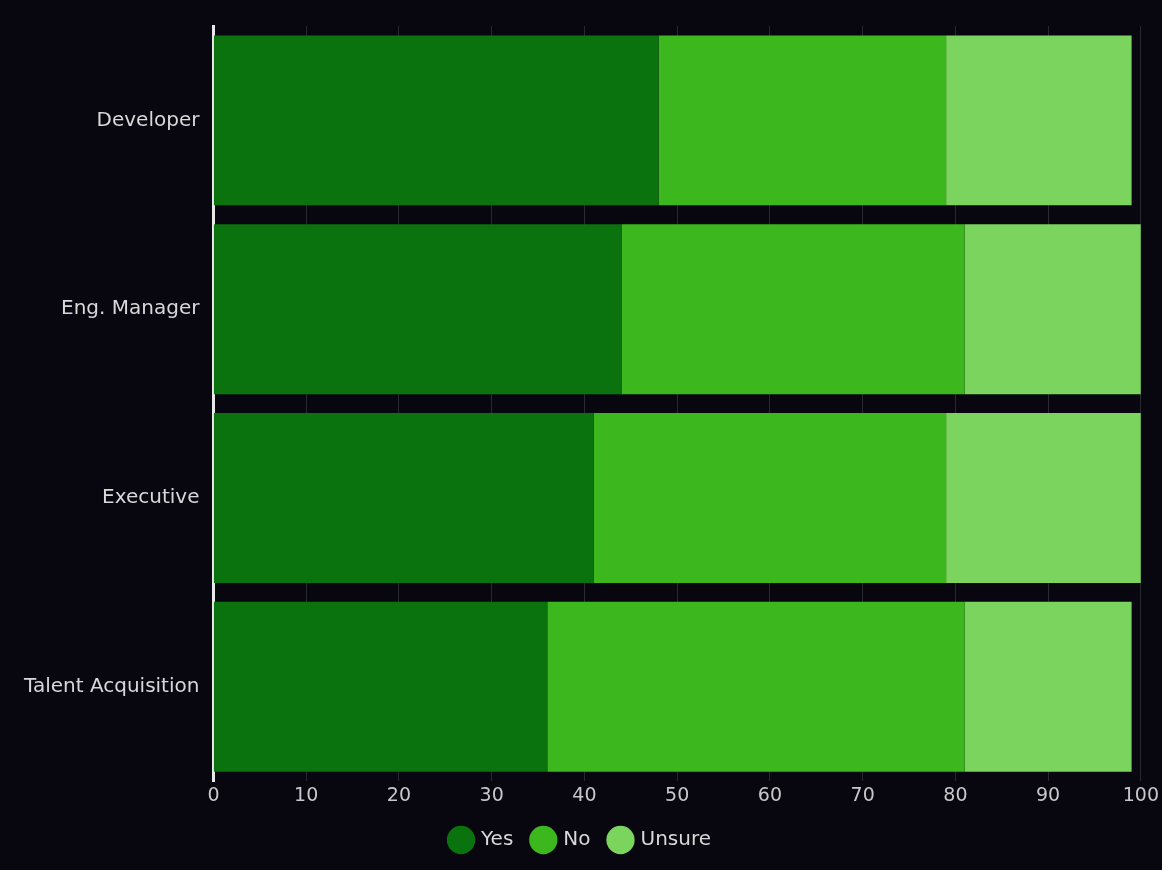  I want to click on x-tick-label: 30, so click(491, 793).